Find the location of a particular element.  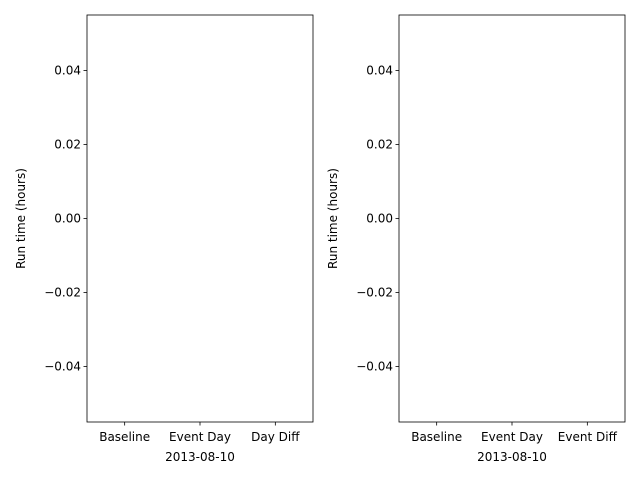

x-tick-label: Day Diff is located at coordinates (275, 437).